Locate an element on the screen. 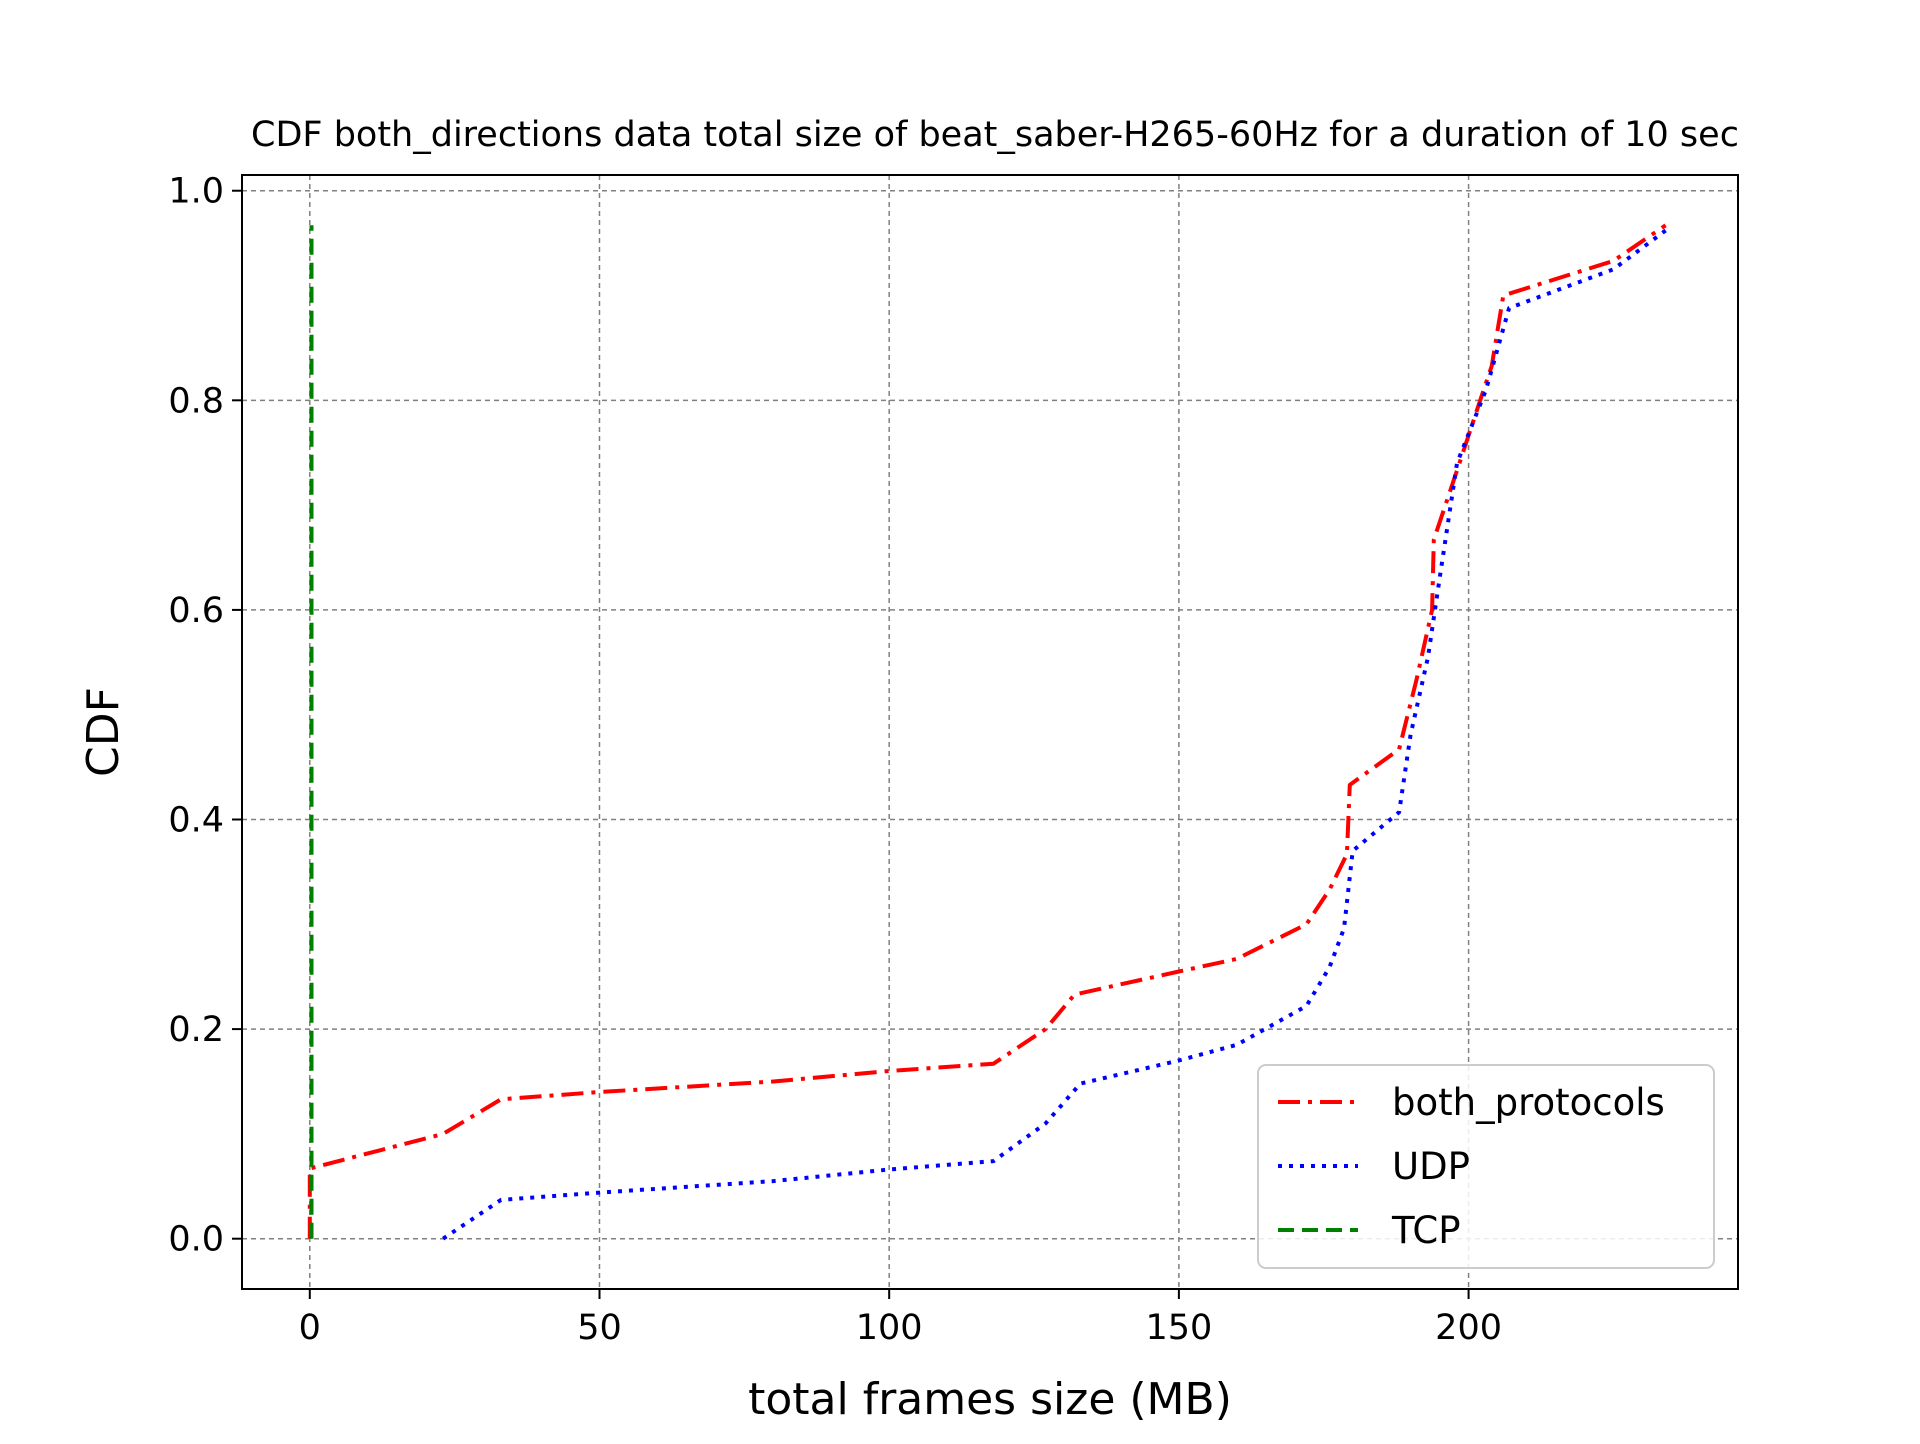 This screenshot has height=1444, width=1920. y-tick-label: 0.8 is located at coordinates (196, 401).